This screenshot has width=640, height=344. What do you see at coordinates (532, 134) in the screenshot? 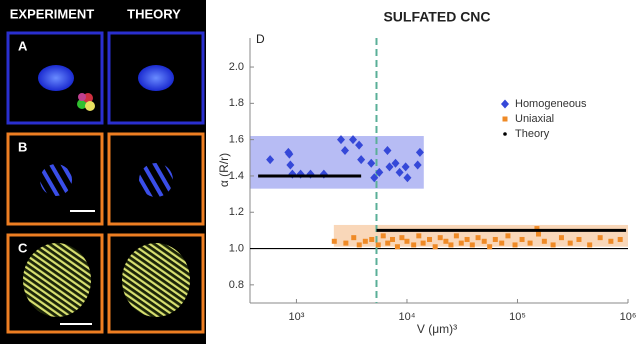
I see `legend-label: Theory` at bounding box center [532, 134].